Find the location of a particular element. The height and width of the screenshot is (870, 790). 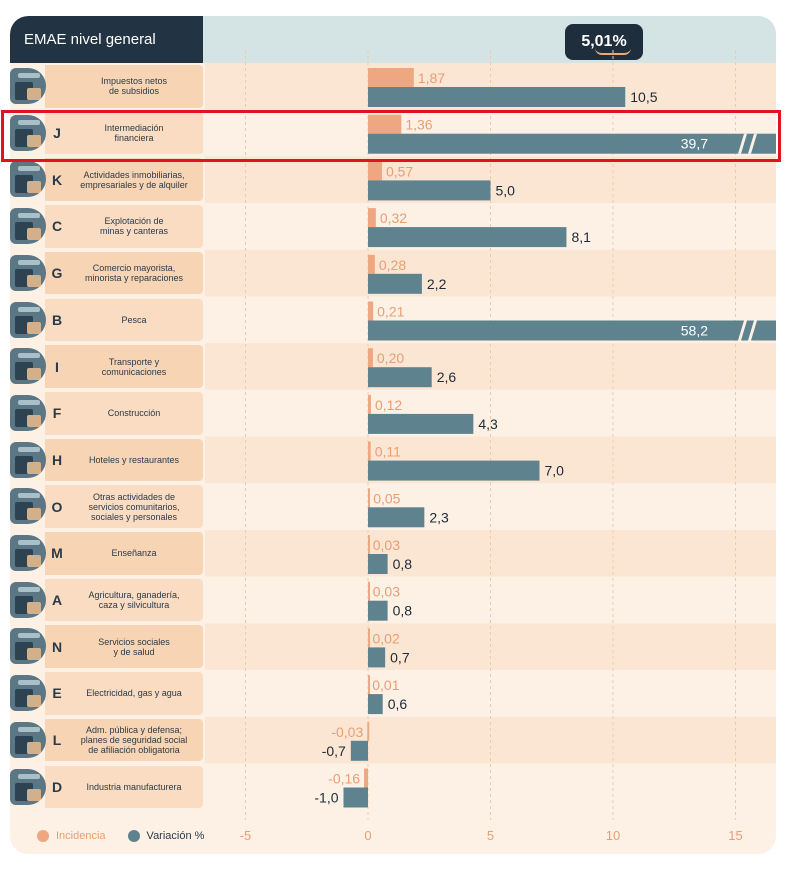

agriculture-icon is located at coordinates (28, 599).